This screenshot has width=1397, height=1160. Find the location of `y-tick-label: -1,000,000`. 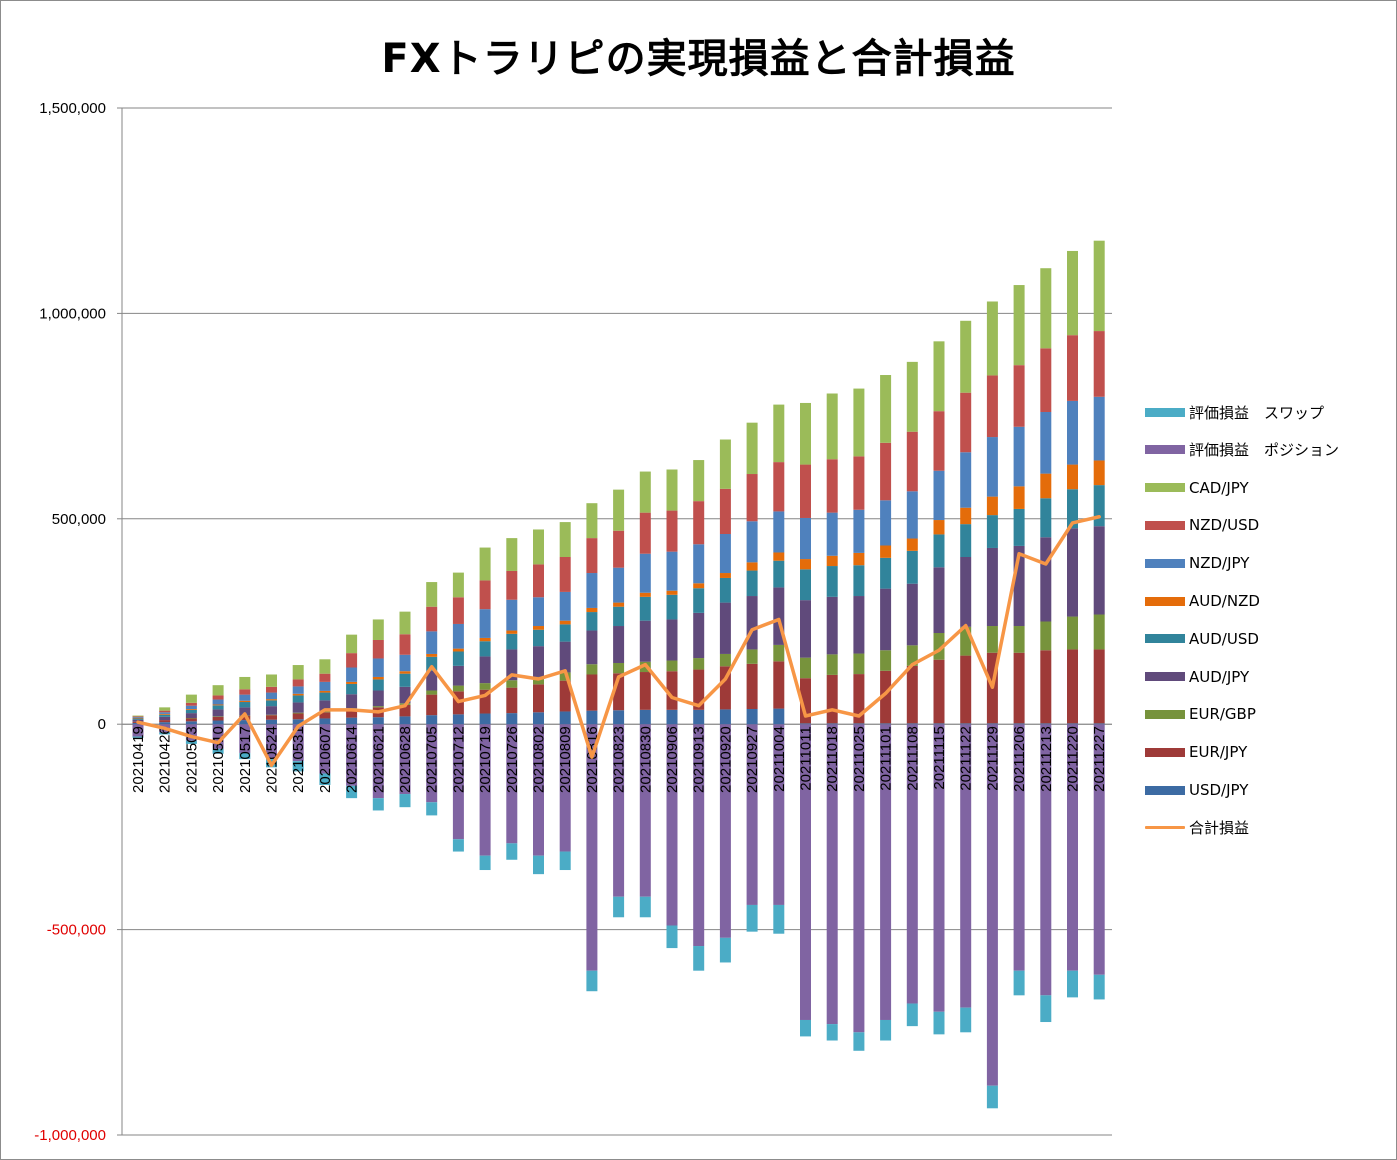

y-tick-label: -1,000,000 is located at coordinates (70, 1135).